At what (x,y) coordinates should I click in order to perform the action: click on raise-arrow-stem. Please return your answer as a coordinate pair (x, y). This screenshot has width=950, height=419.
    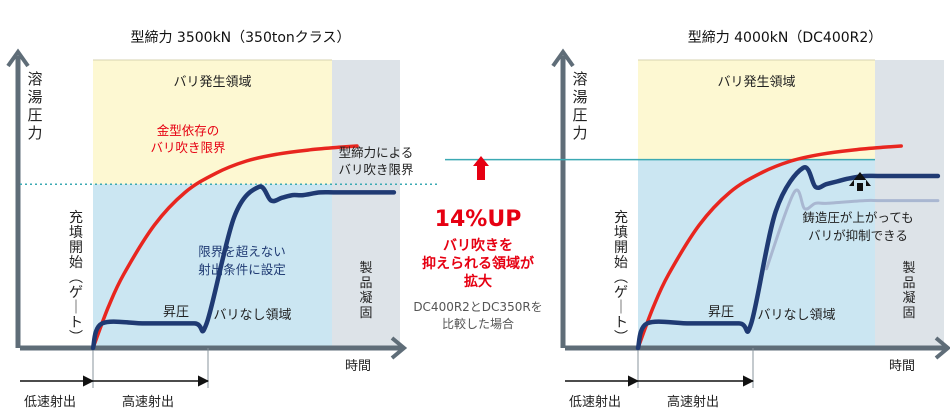
    Looking at the image, I should click on (860, 187).